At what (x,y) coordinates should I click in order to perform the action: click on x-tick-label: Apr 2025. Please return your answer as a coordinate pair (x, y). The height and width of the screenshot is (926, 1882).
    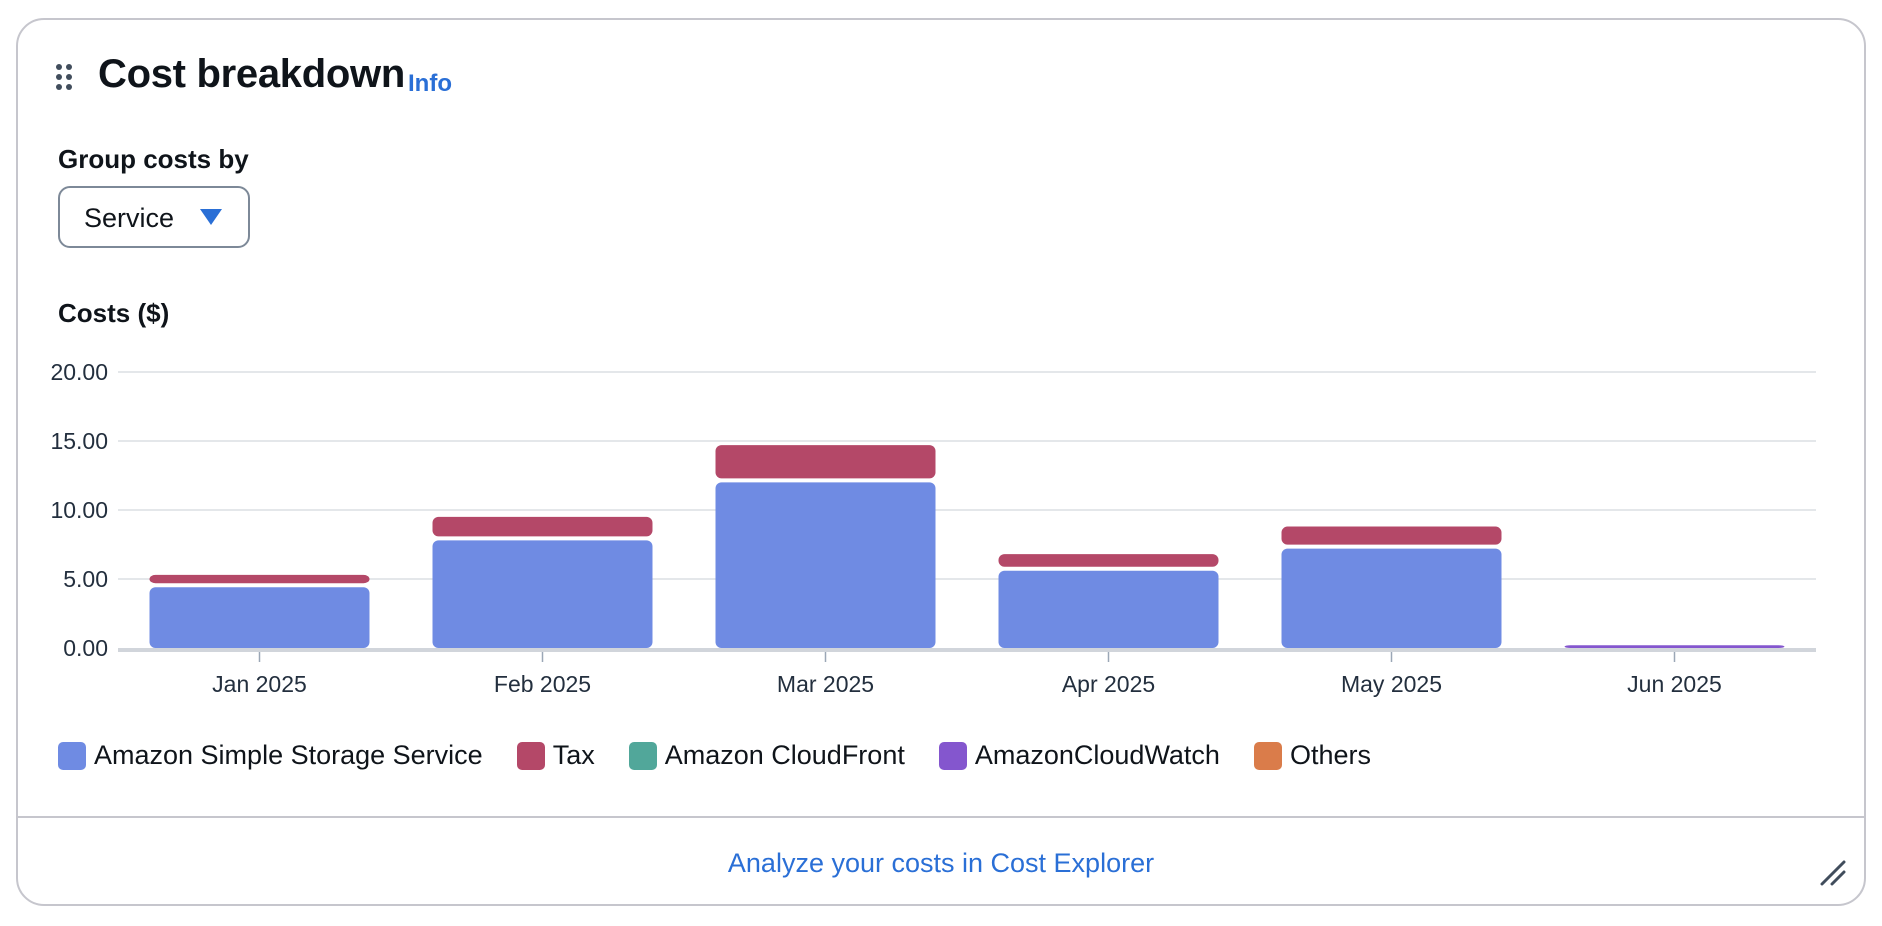
    Looking at the image, I should click on (1108, 684).